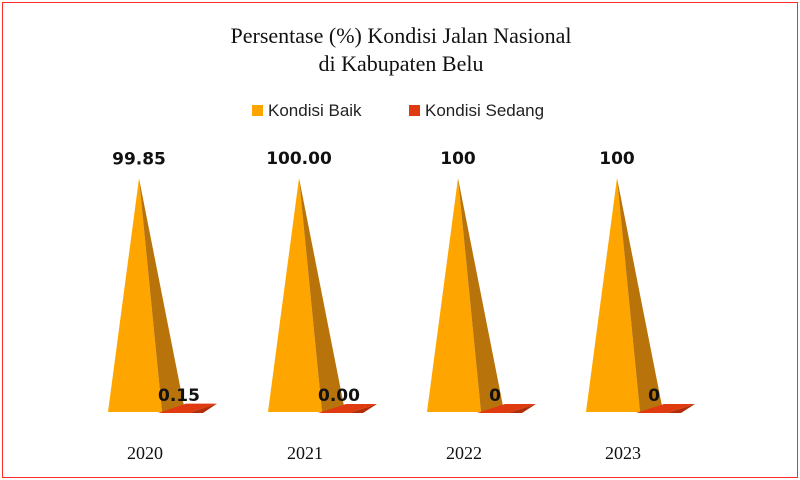 This screenshot has height=480, width=800. What do you see at coordinates (414, 110) in the screenshot?
I see `legend-swatch-kondisi-sedang` at bounding box center [414, 110].